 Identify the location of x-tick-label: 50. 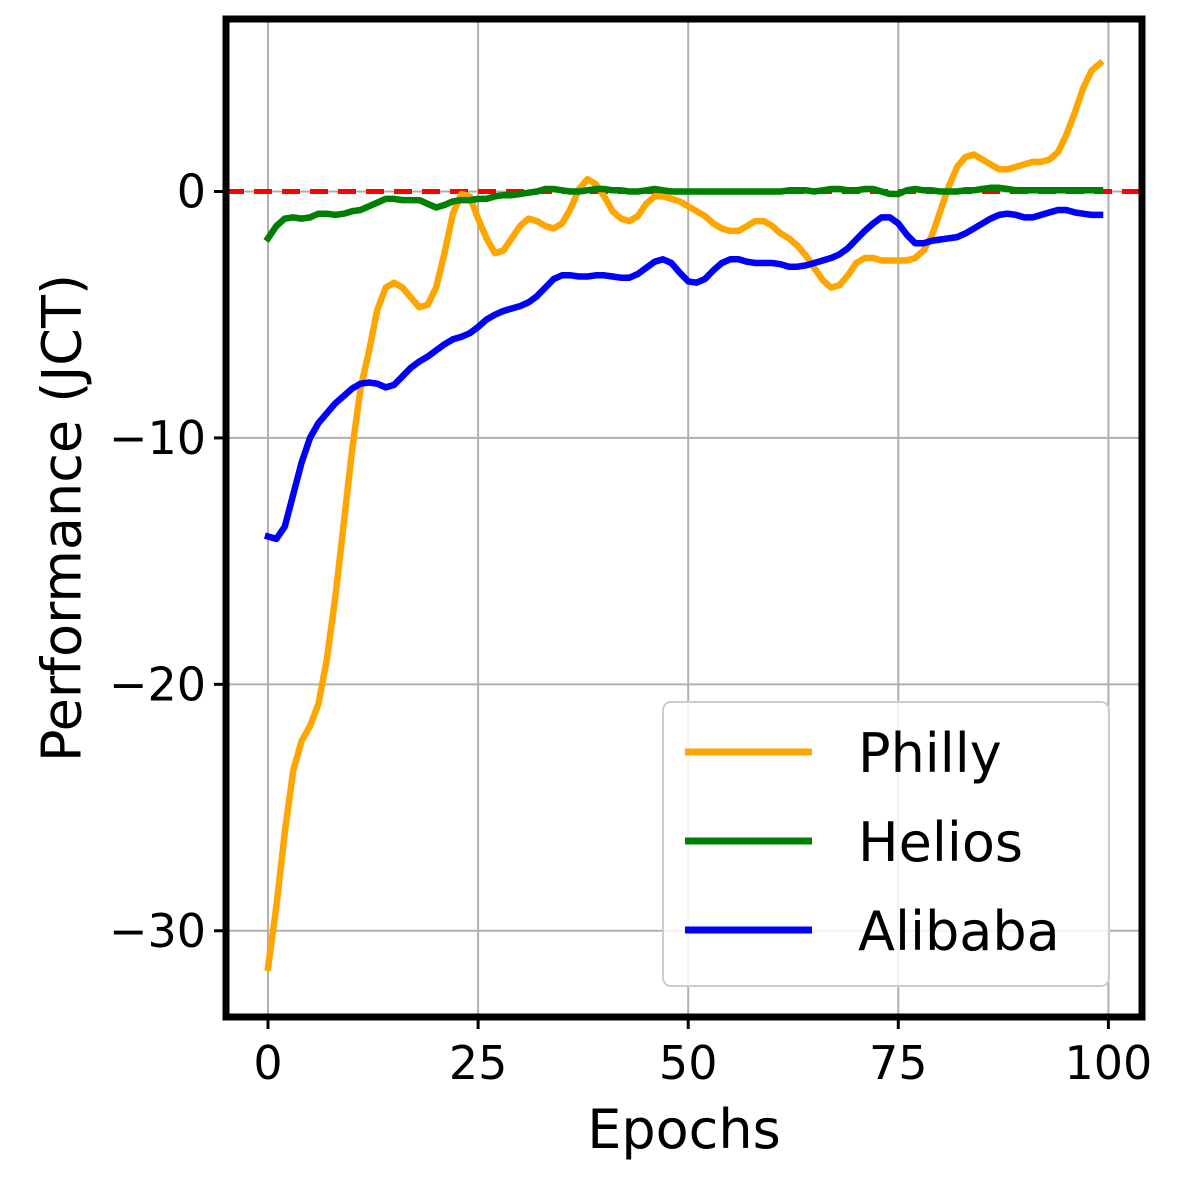
(688, 1063).